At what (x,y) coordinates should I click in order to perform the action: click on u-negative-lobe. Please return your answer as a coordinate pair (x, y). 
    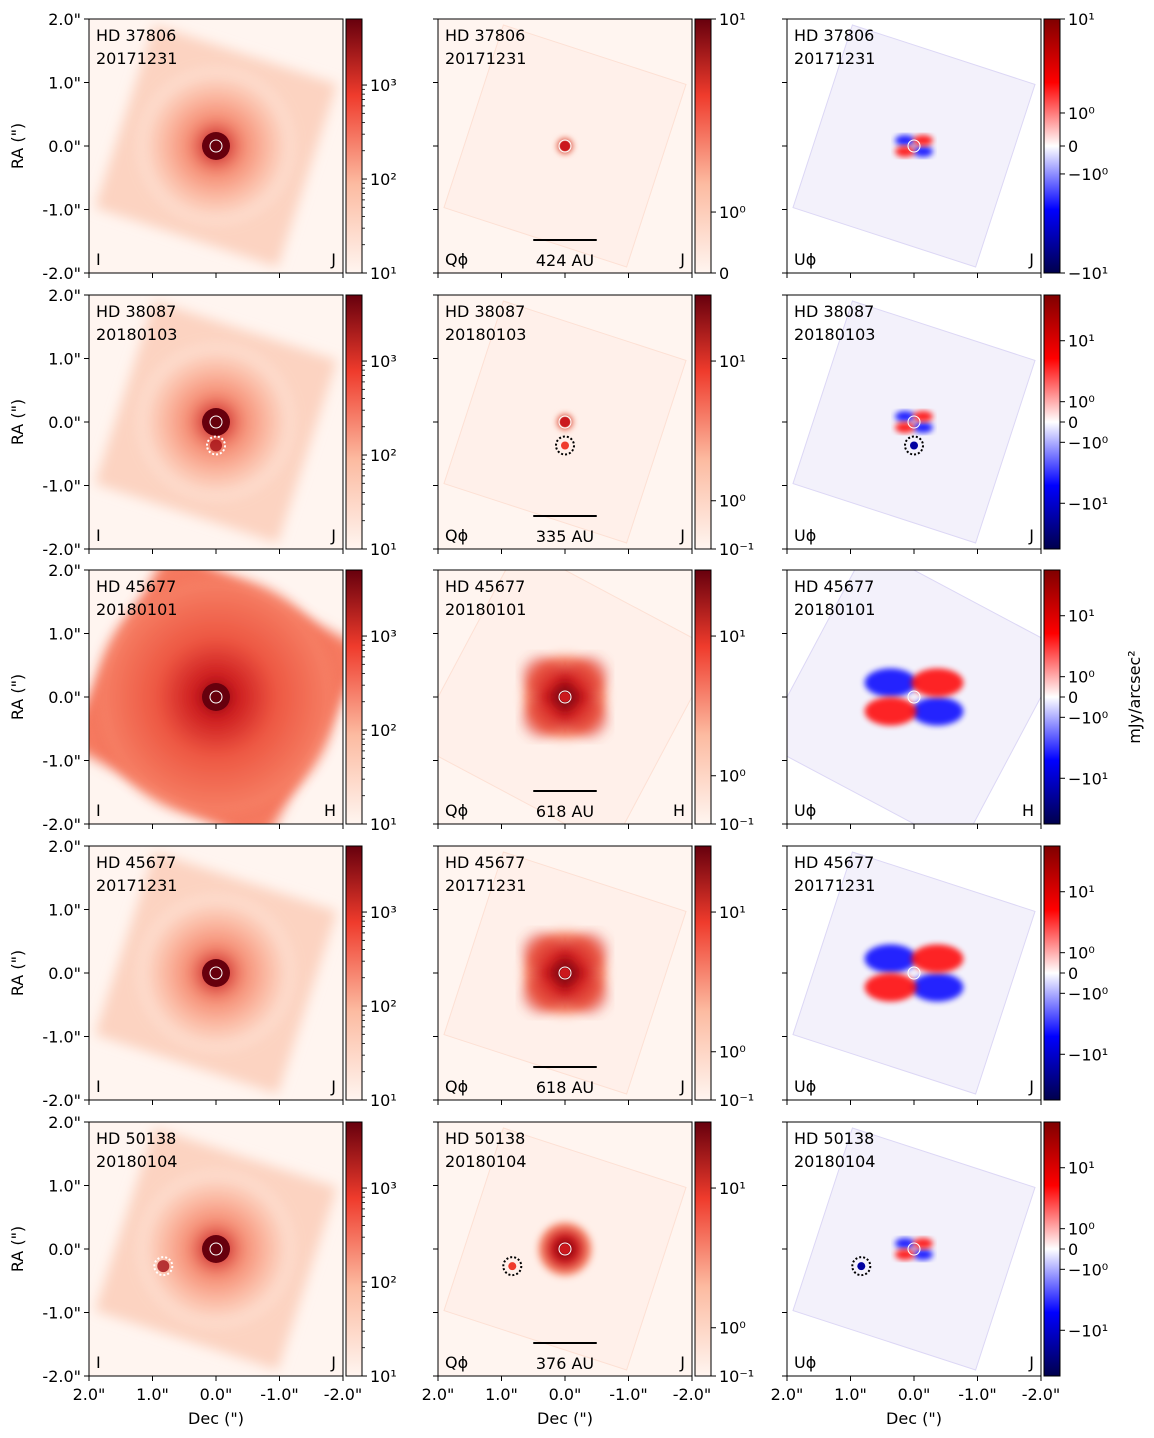
    Looking at the image, I should click on (923, 151).